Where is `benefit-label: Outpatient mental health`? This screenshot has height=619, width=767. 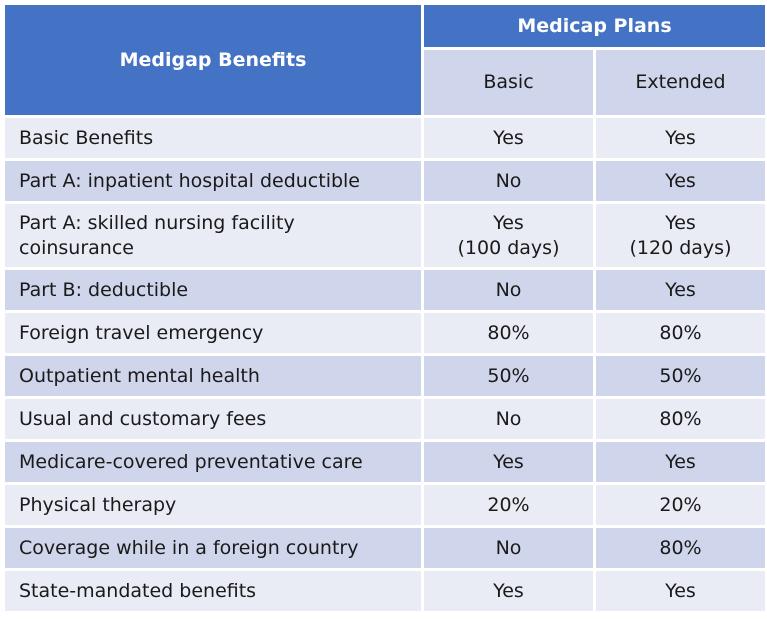
benefit-label: Outpatient mental health is located at coordinates (213, 376).